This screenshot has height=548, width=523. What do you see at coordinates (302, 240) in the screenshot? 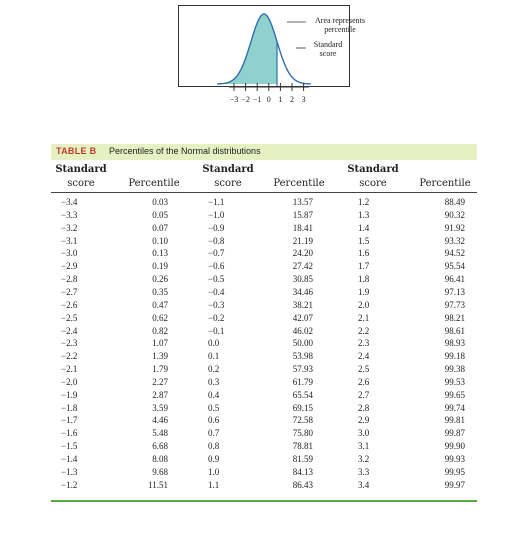
I see `percentile-cell: 21.19` at bounding box center [302, 240].